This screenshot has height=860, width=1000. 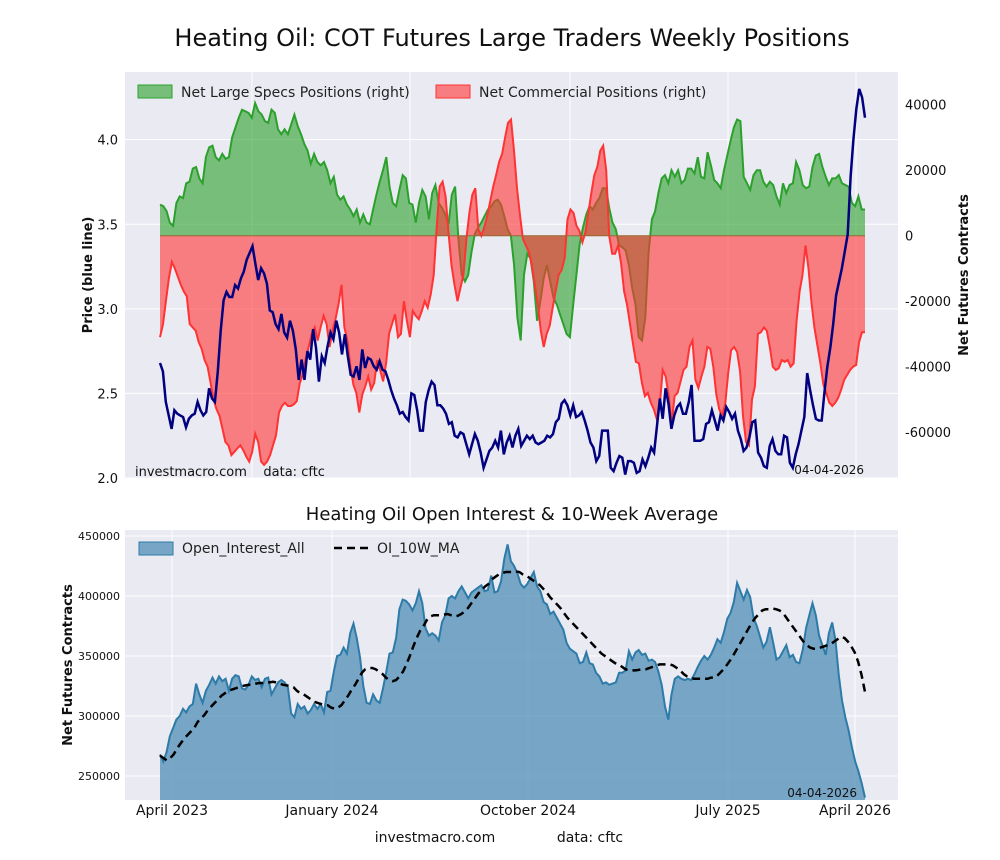 I want to click on bottom-x-tick-label: April 2026, so click(x=855, y=811).